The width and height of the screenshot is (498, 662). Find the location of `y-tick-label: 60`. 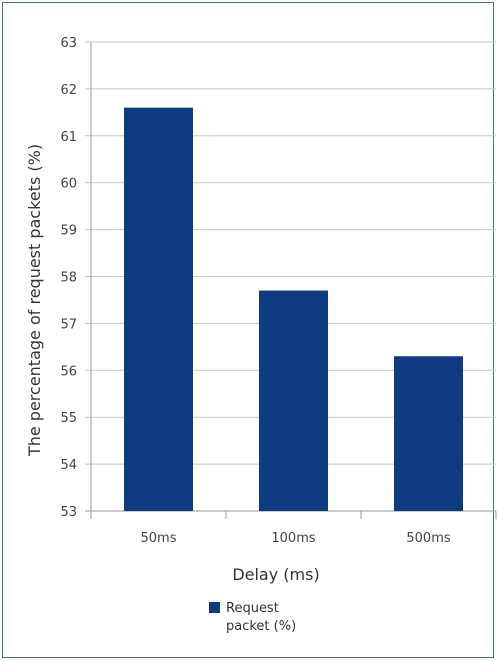

y-tick-label: 60 is located at coordinates (68, 184).